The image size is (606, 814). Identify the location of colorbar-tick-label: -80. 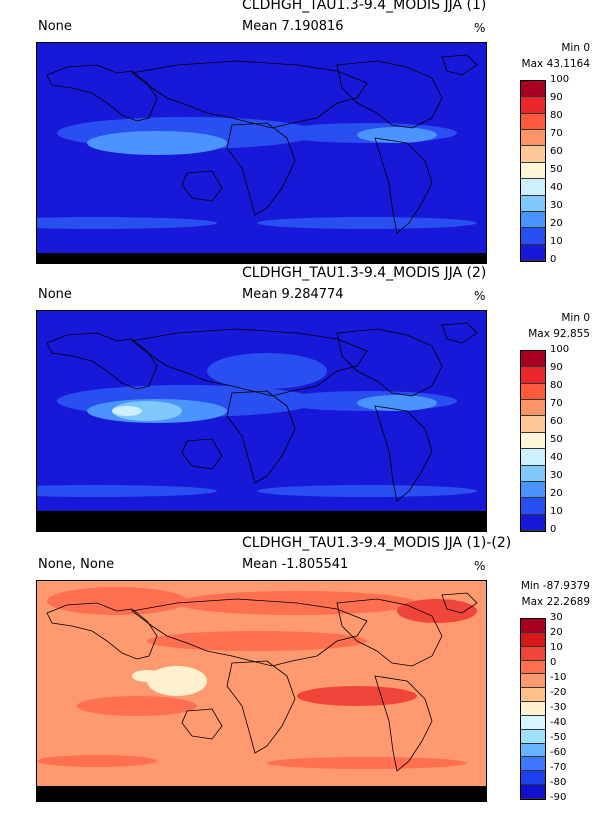
(558, 782).